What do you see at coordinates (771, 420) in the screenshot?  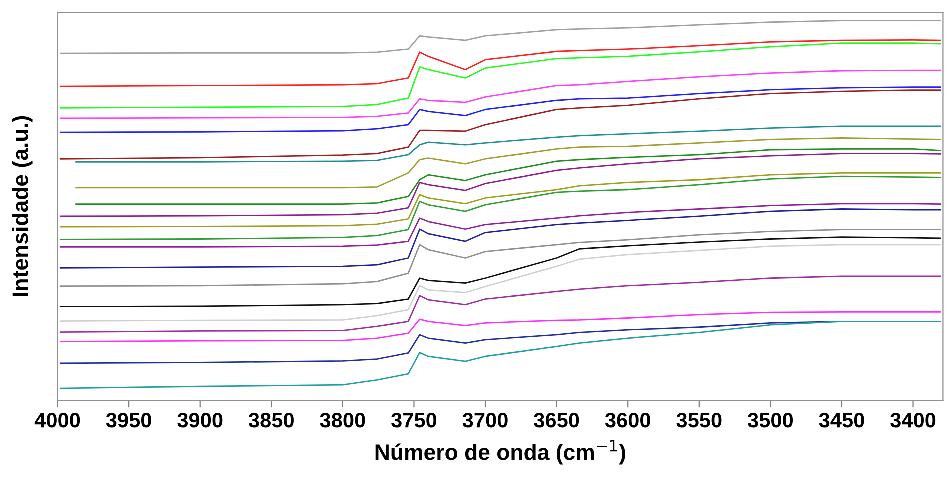 I see `x-tick-label: 3500` at bounding box center [771, 420].